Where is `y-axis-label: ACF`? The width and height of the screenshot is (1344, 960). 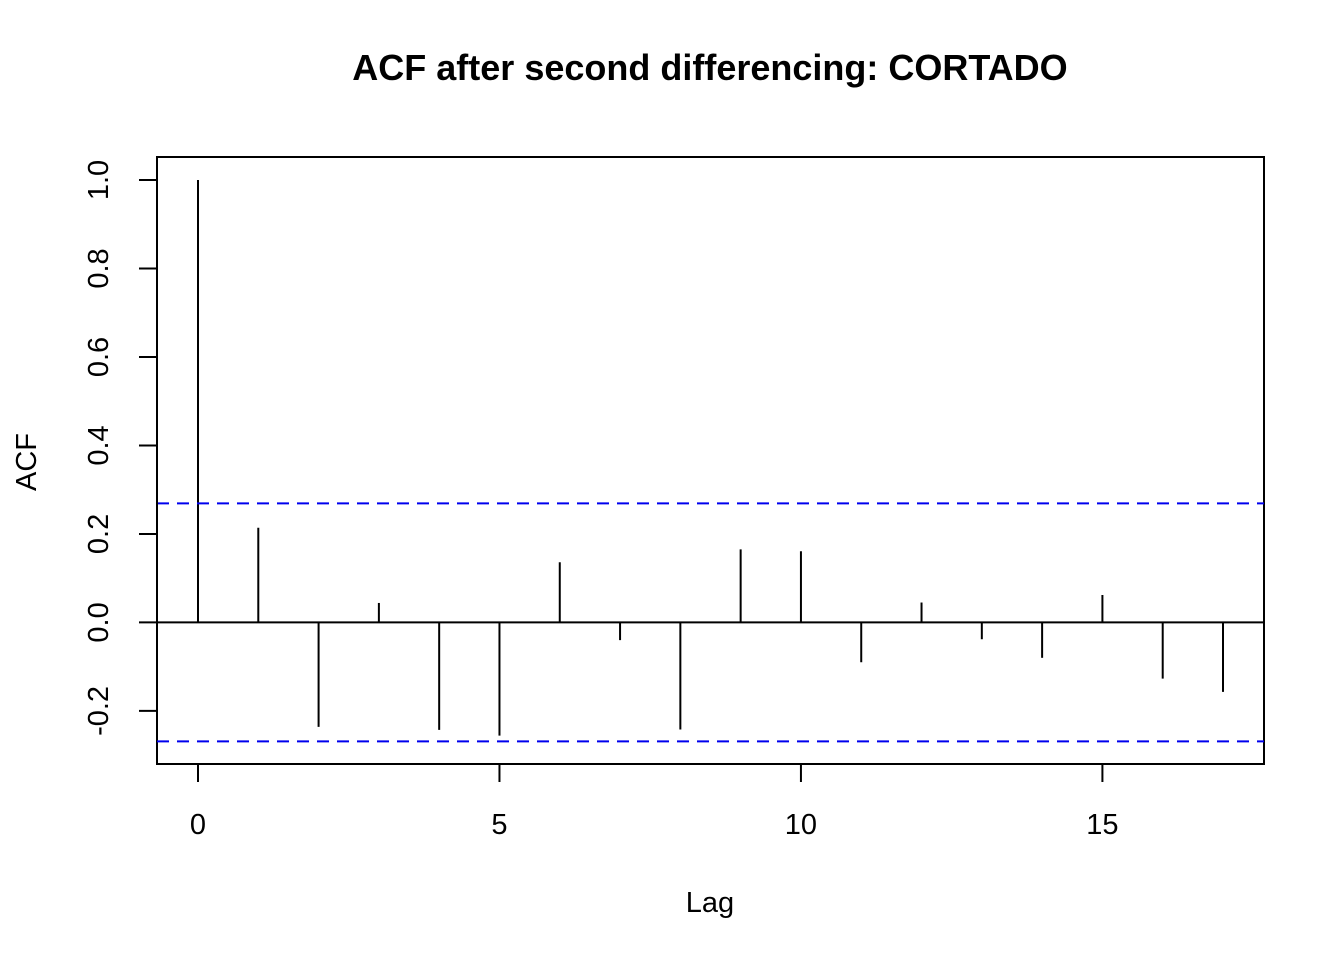
y-axis-label: ACF is located at coordinates (27, 462).